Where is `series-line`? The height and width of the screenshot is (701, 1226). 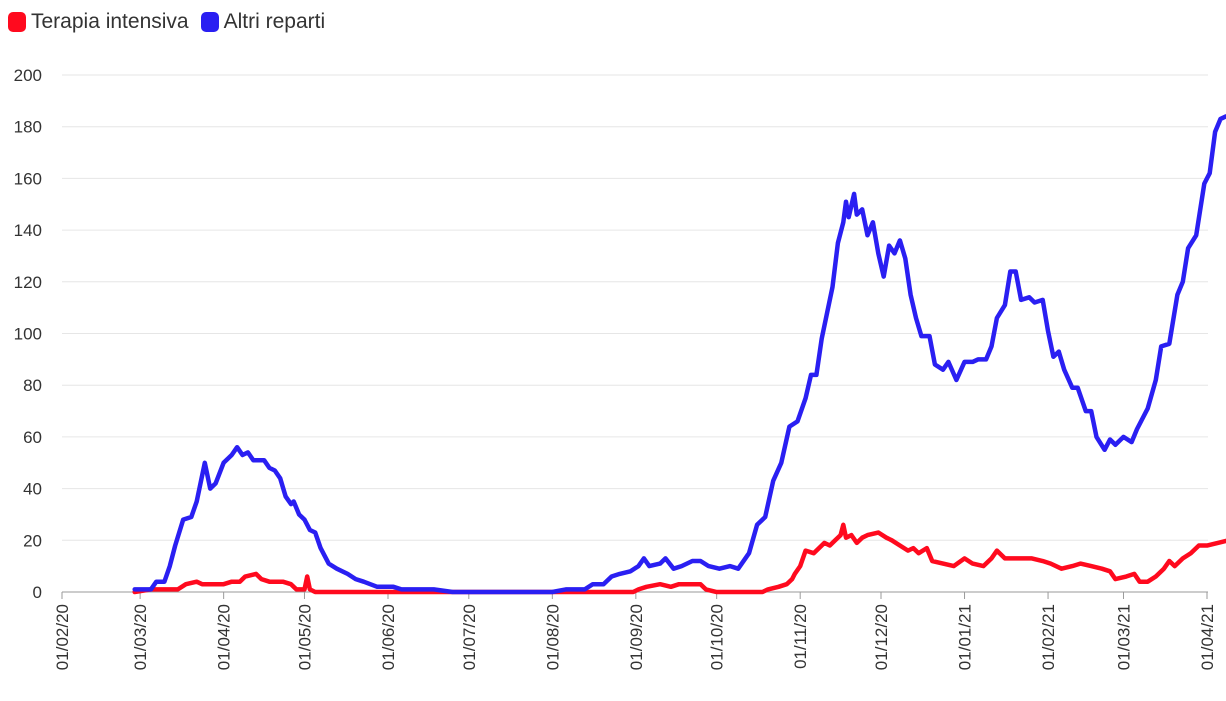
series-line is located at coordinates (679, 558).